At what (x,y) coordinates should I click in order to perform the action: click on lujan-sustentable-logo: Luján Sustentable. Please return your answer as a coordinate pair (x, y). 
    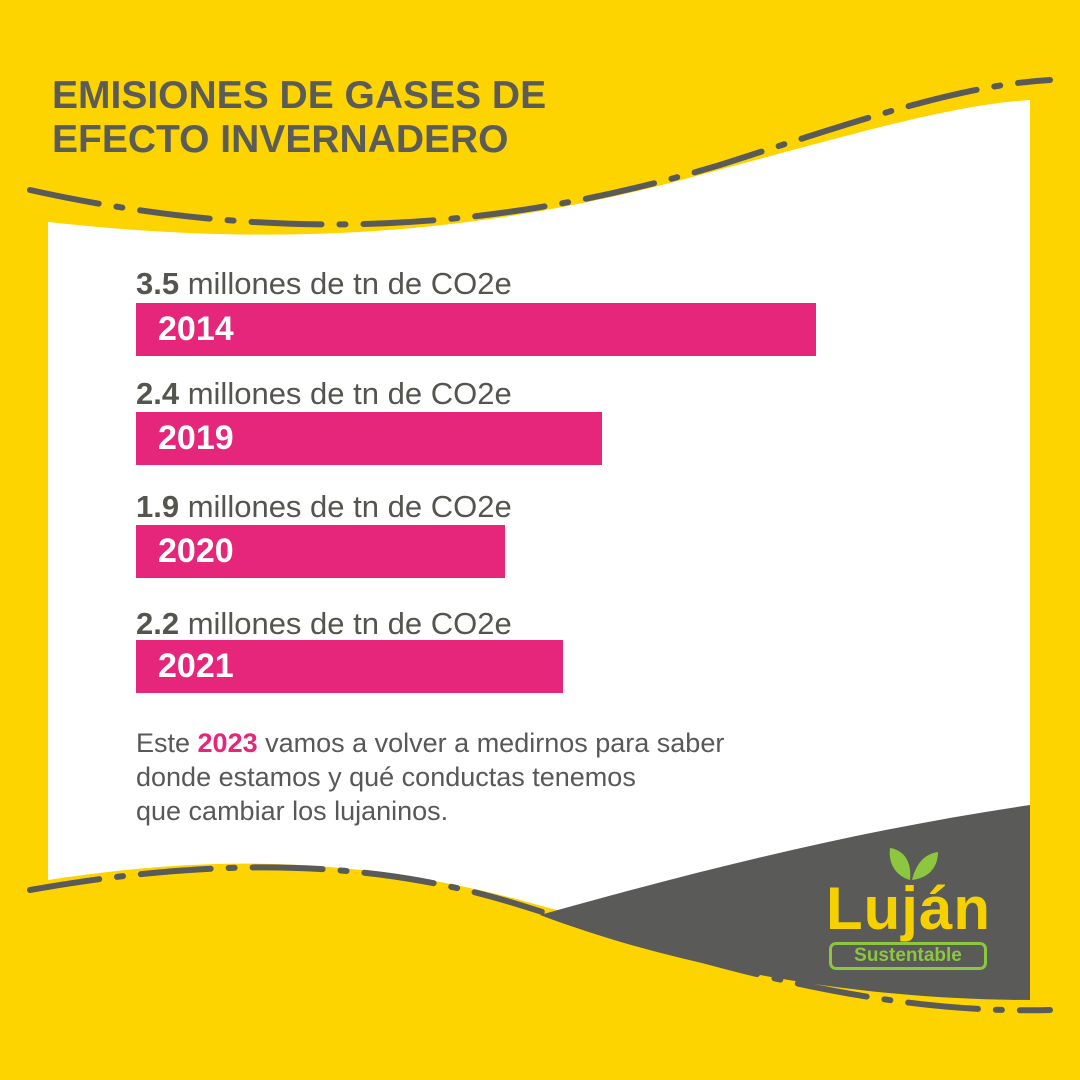
    Looking at the image, I should click on (911, 912).